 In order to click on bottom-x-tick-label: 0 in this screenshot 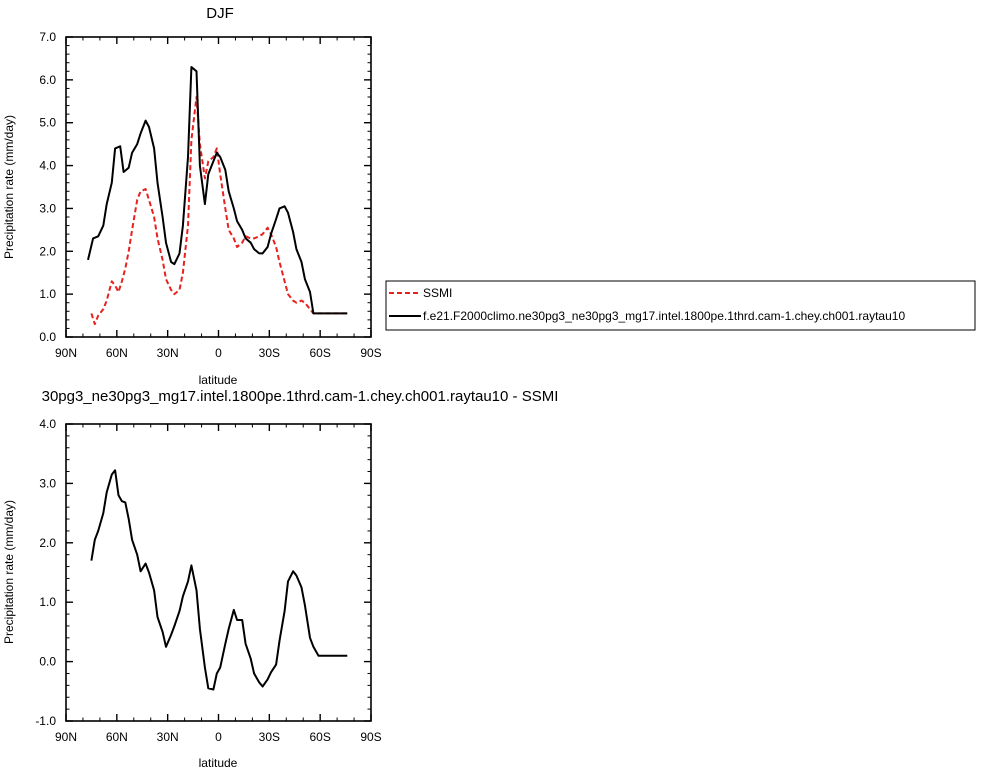, I will do `click(218, 737)`.